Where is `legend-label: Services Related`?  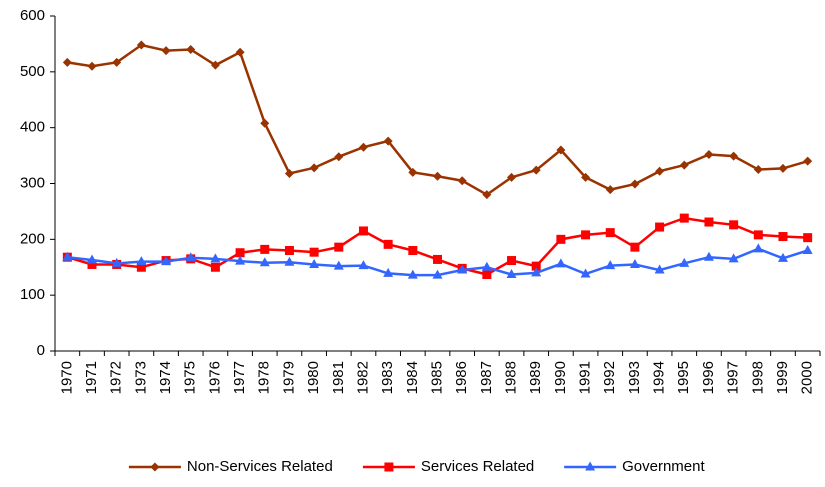
legend-label: Services Related is located at coordinates (477, 466).